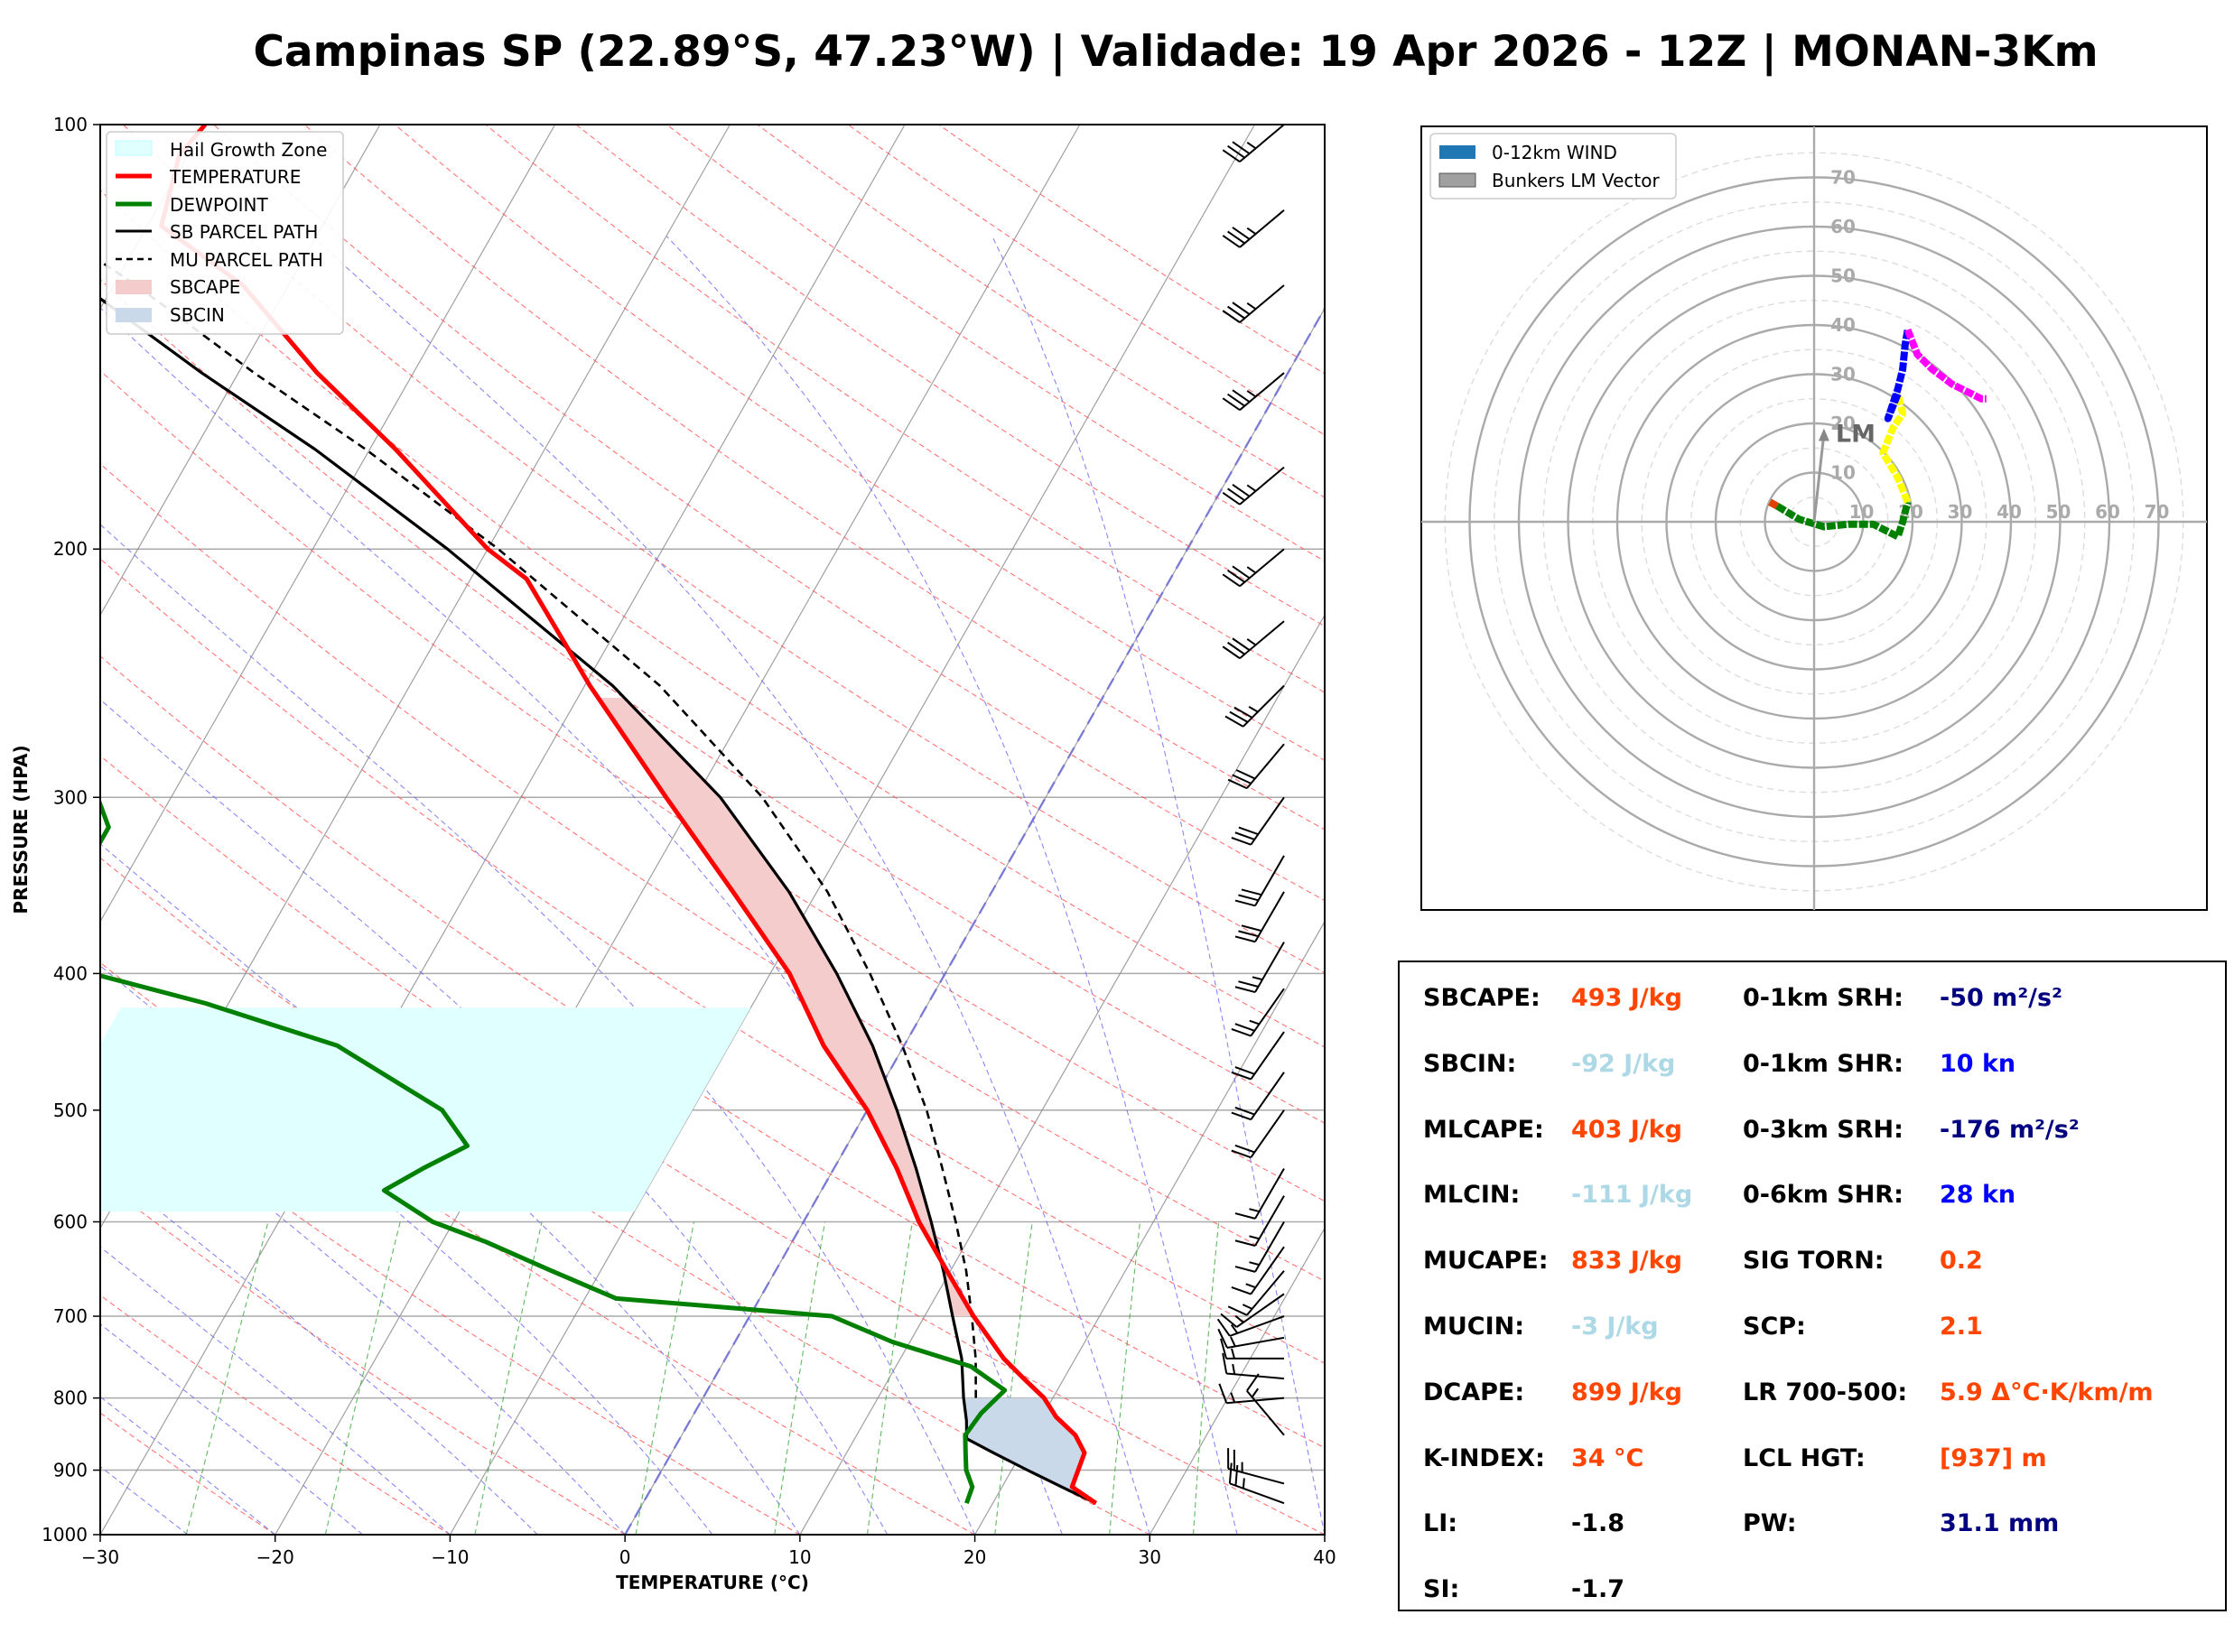  What do you see at coordinates (1824, 434) in the screenshot?
I see `bunkers-lm-arrowhead` at bounding box center [1824, 434].